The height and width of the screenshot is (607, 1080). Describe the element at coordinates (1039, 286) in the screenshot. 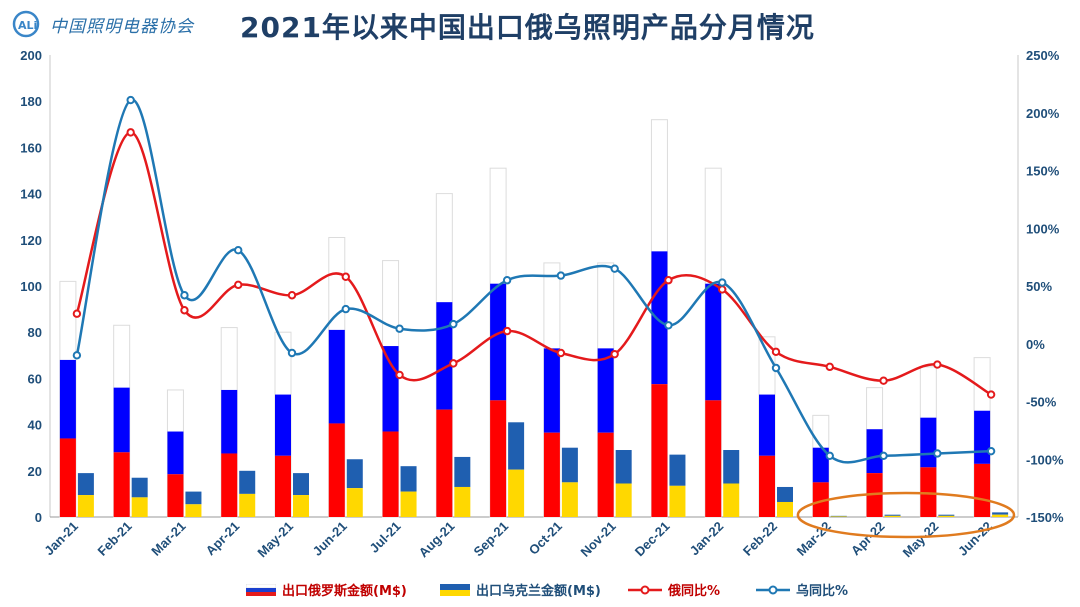

I see `right-tick-label: 50%` at that location.